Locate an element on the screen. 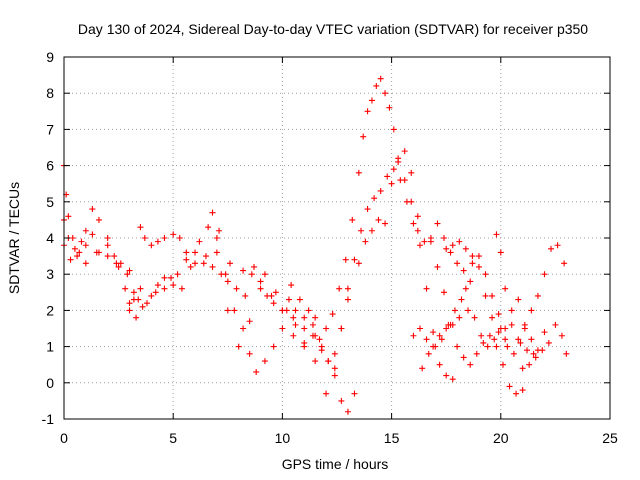 The height and width of the screenshot is (480, 640). y-tick-label: 6 is located at coordinates (50, 166).